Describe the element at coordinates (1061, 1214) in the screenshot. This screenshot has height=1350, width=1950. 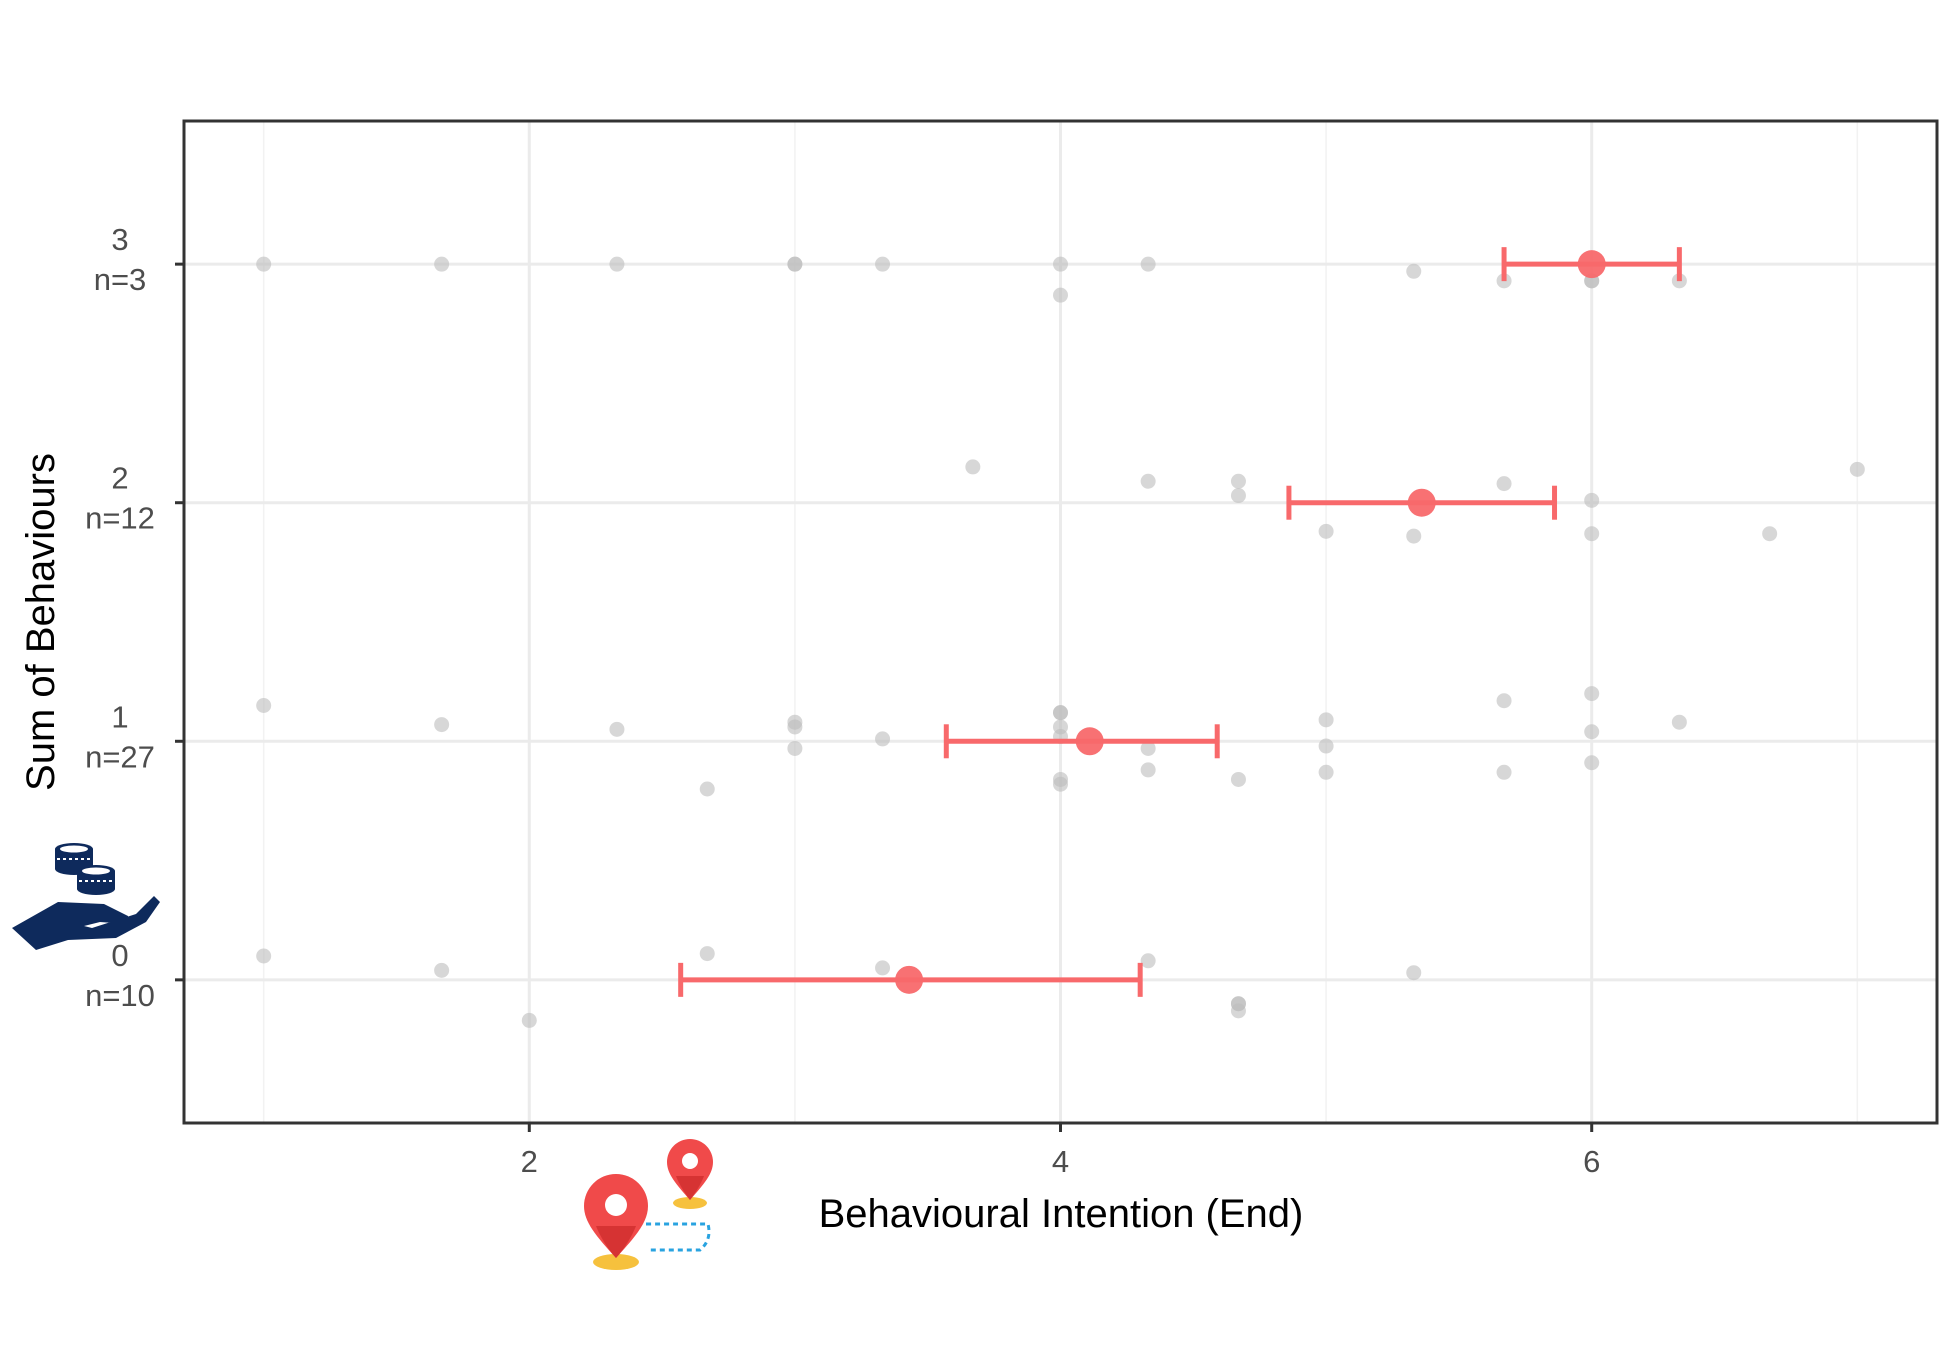
I see `x-axis-title: Behavioural Intention (End)` at that location.